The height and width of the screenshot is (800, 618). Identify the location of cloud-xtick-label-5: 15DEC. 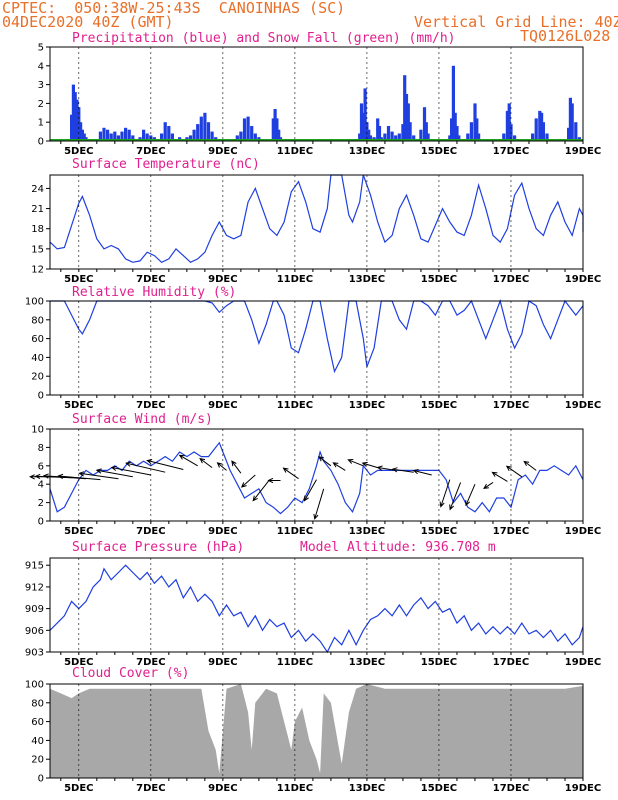
(439, 788).